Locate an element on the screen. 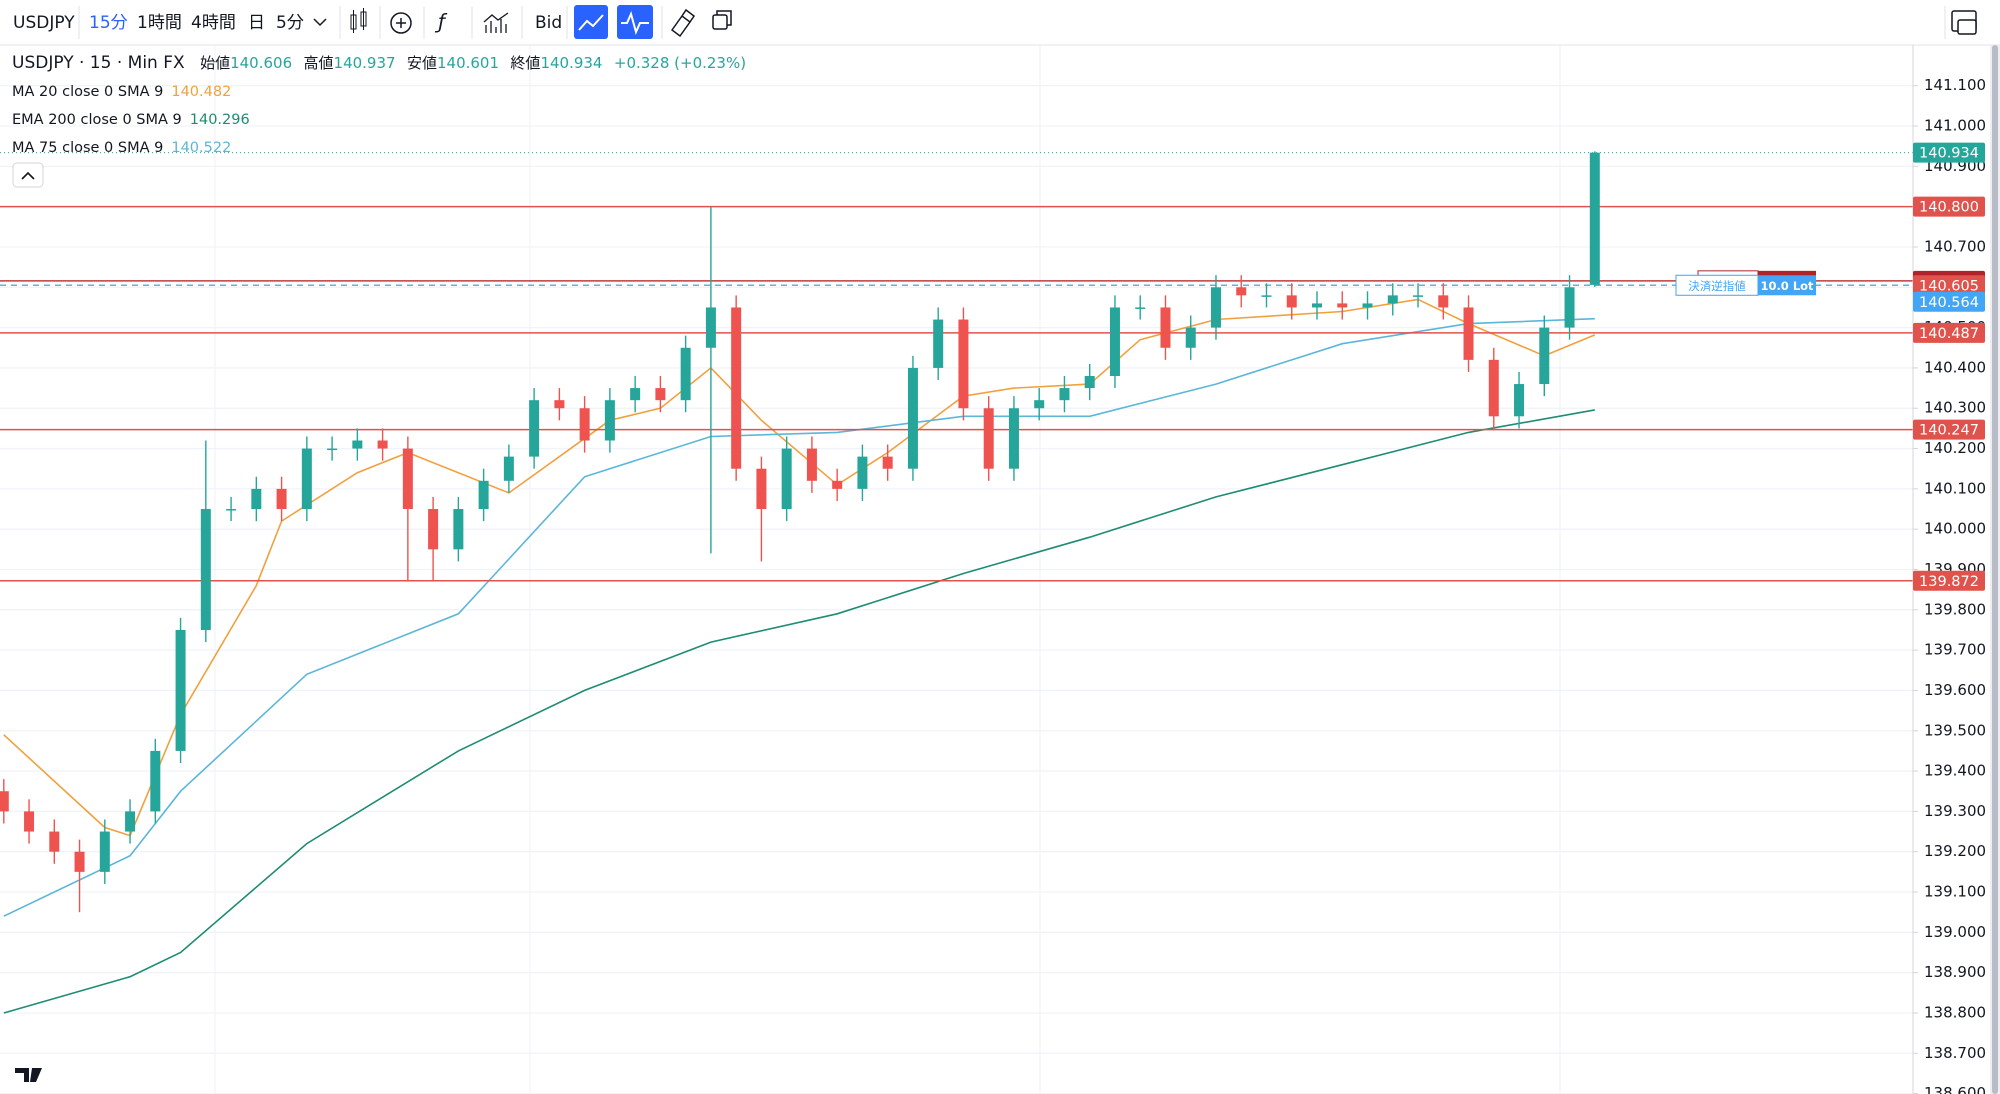 The height and width of the screenshot is (1094, 2000). y-tick-label: 138.800 is located at coordinates (1955, 1012).